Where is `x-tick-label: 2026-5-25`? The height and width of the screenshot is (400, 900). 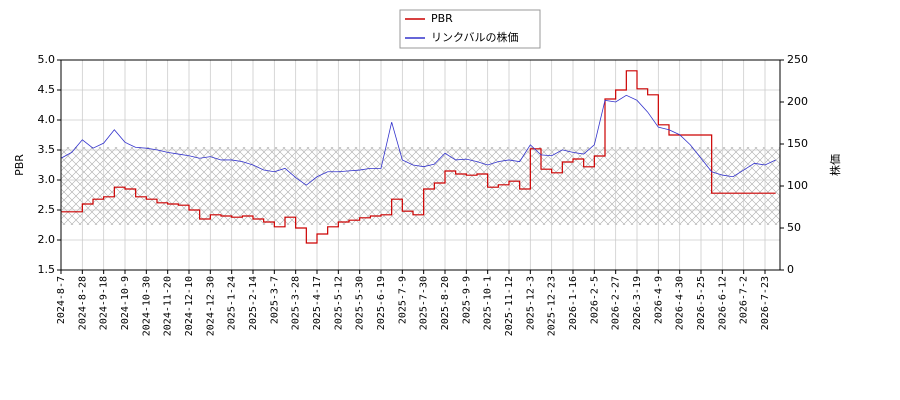
x-tick-label: 2026-5-25 is located at coordinates (701, 303).